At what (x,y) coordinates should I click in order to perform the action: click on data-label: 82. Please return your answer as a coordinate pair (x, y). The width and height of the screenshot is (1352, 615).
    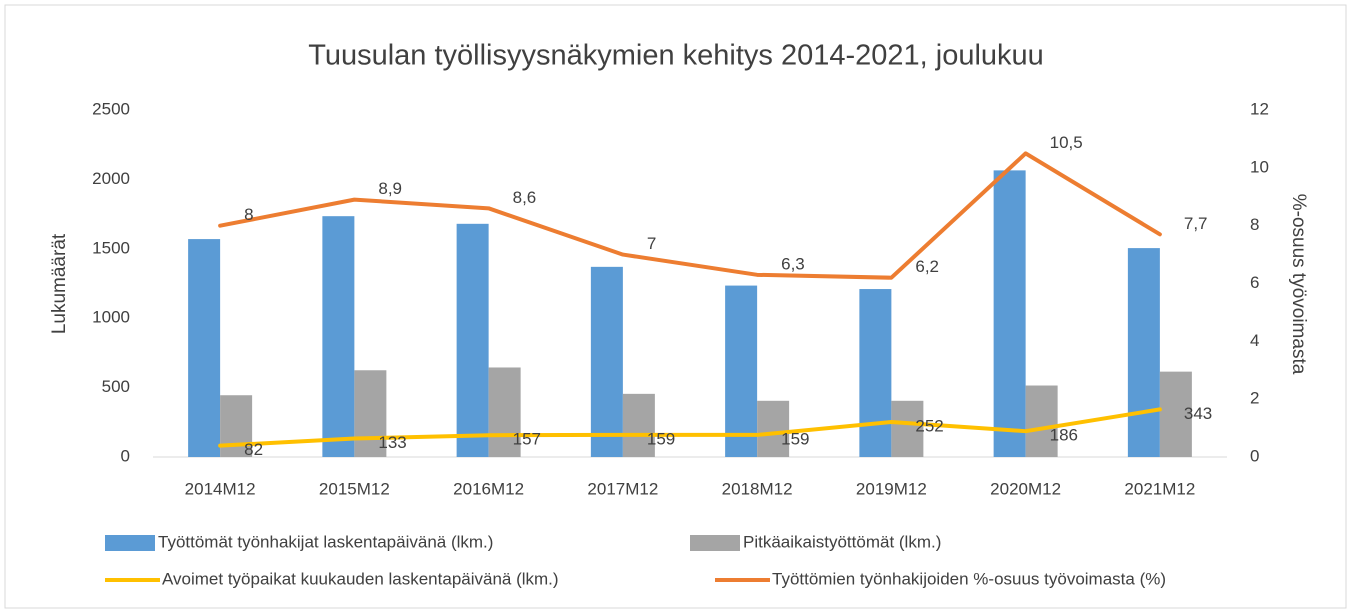
    Looking at the image, I should click on (253, 449).